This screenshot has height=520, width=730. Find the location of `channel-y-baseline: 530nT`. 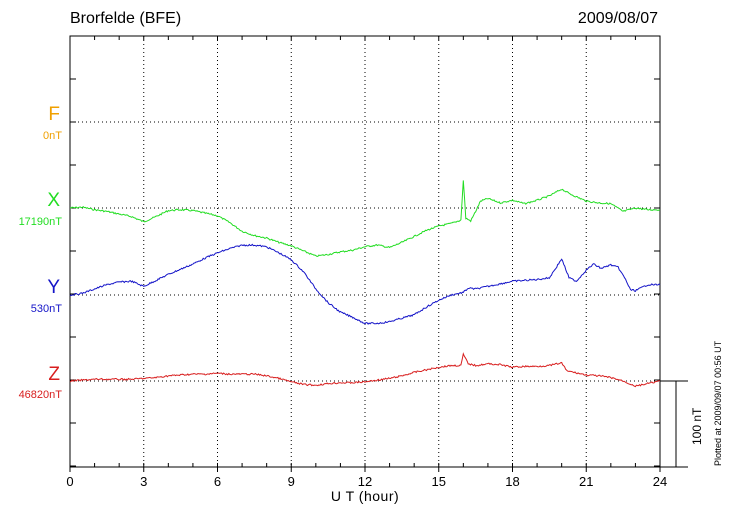

channel-y-baseline: 530nT is located at coordinates (46, 309).